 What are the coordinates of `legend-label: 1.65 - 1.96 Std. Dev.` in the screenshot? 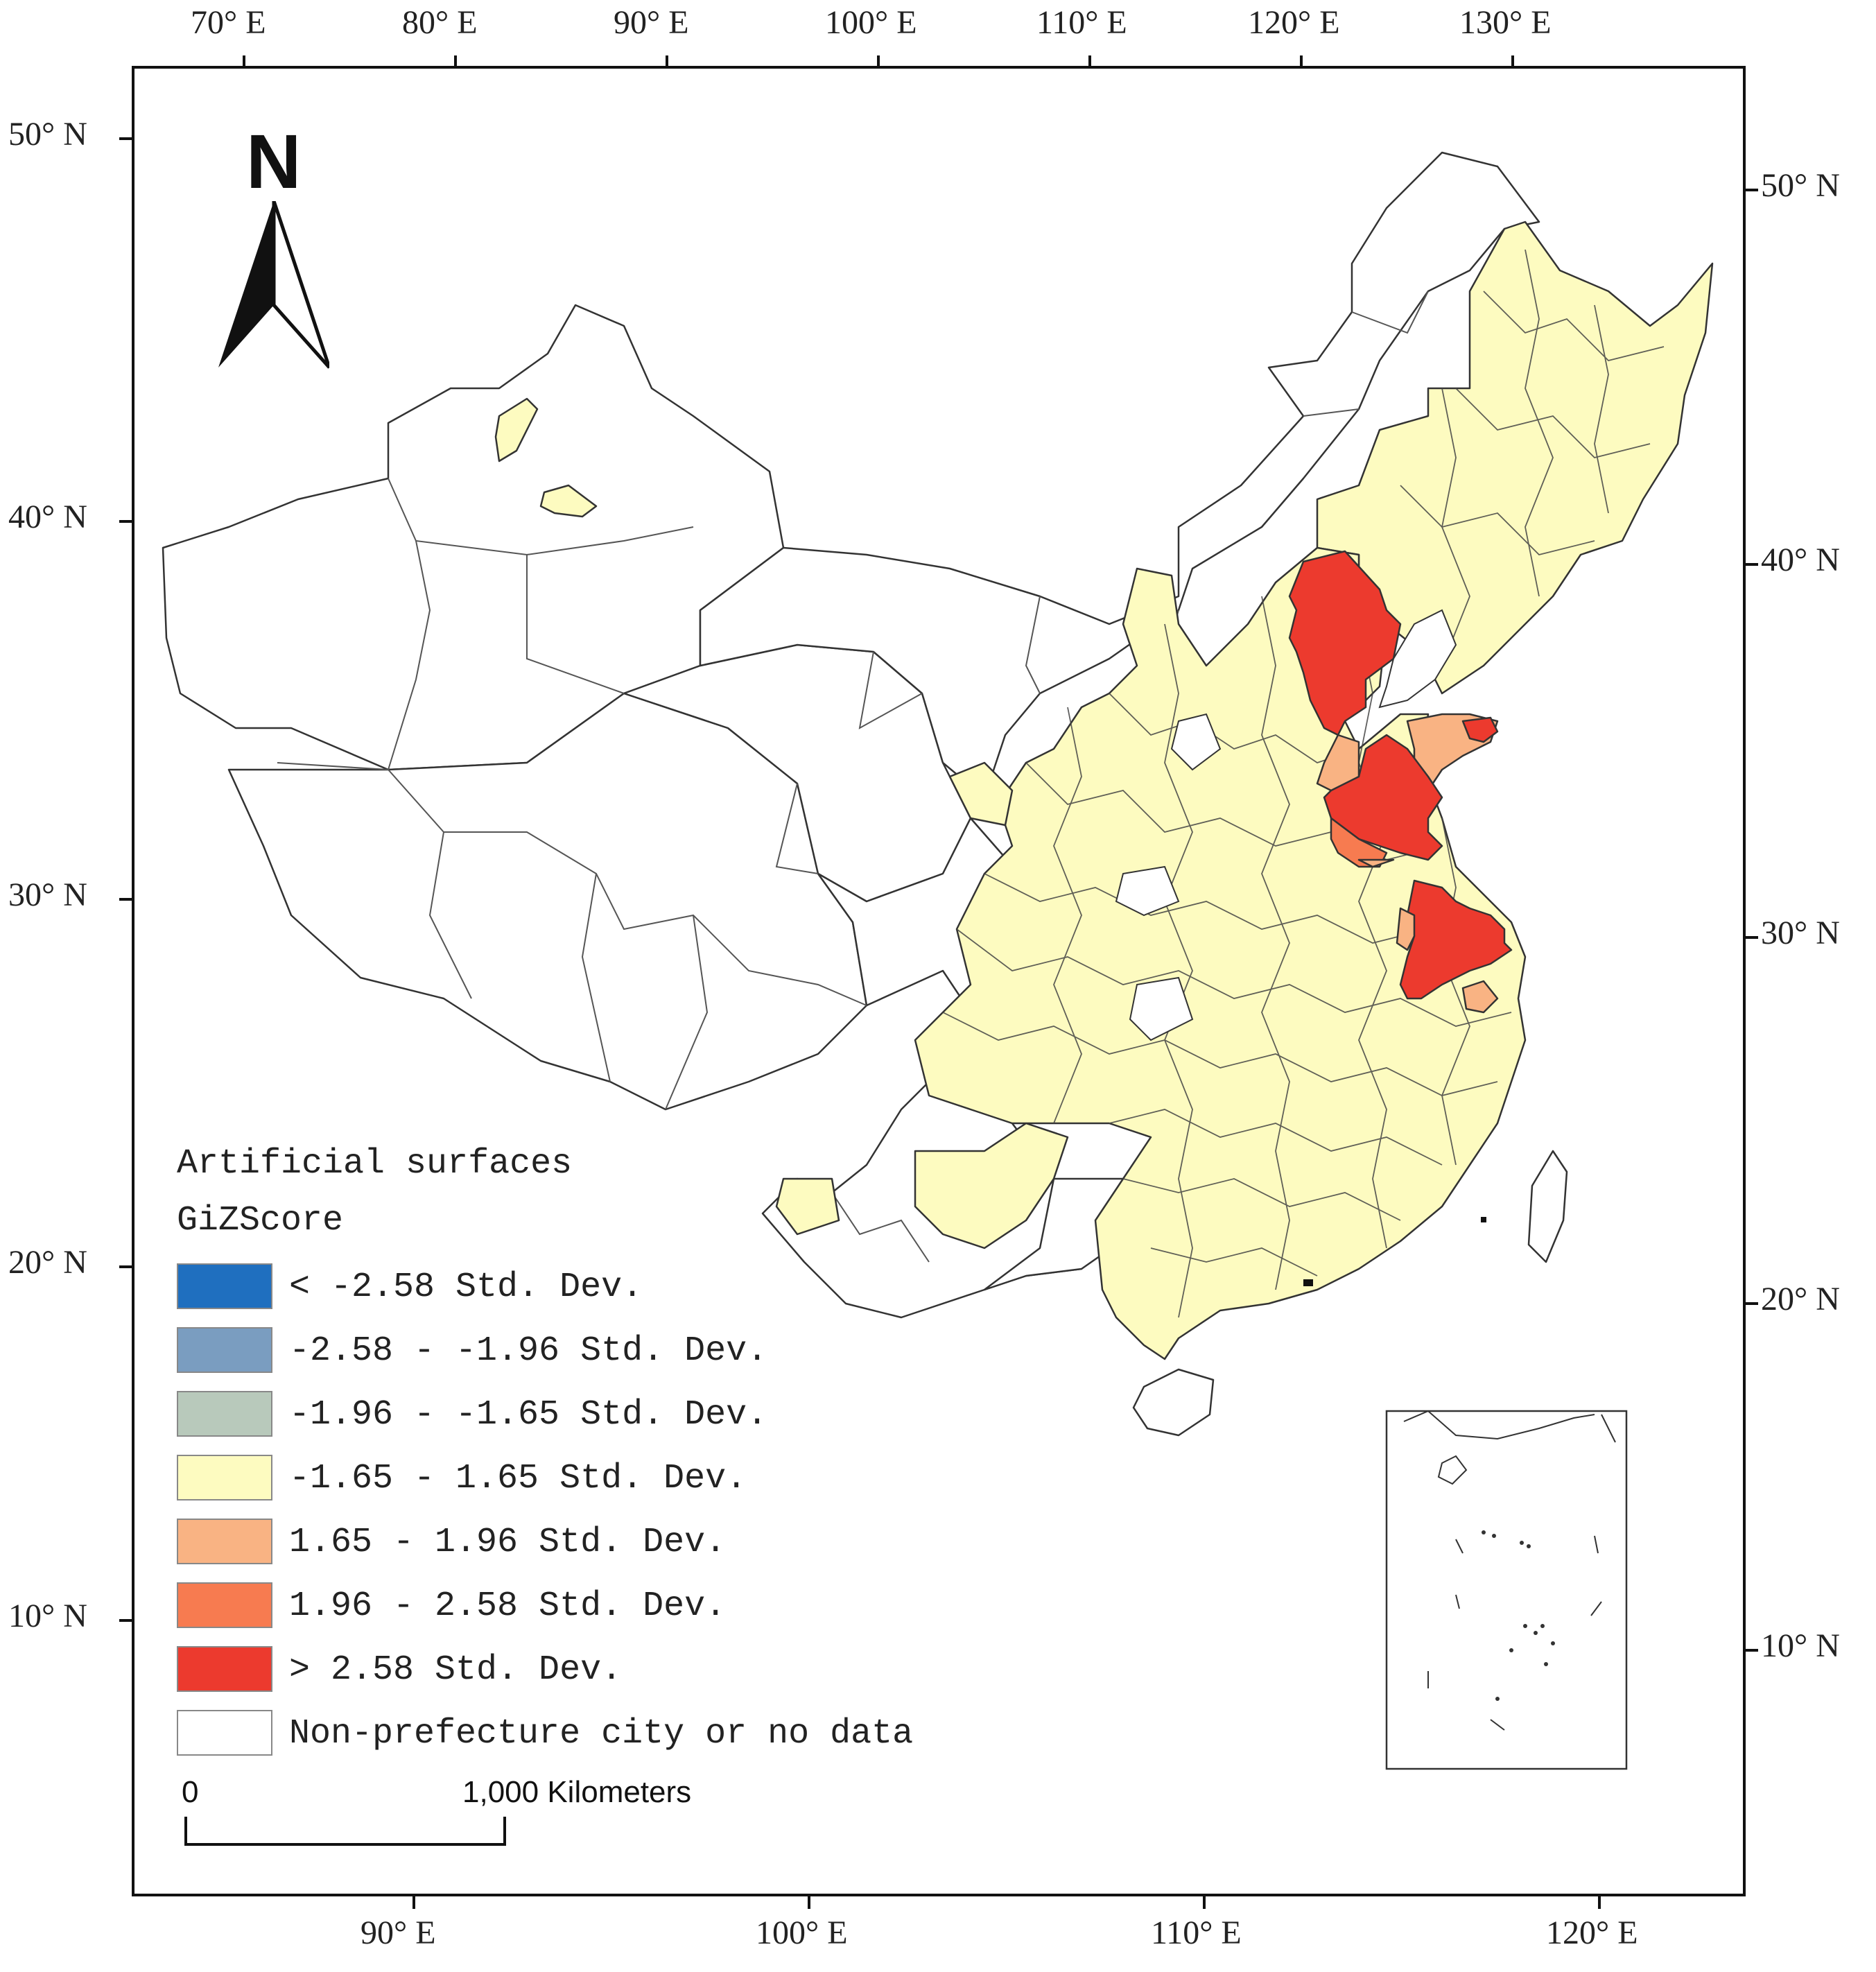 It's located at (508, 1543).